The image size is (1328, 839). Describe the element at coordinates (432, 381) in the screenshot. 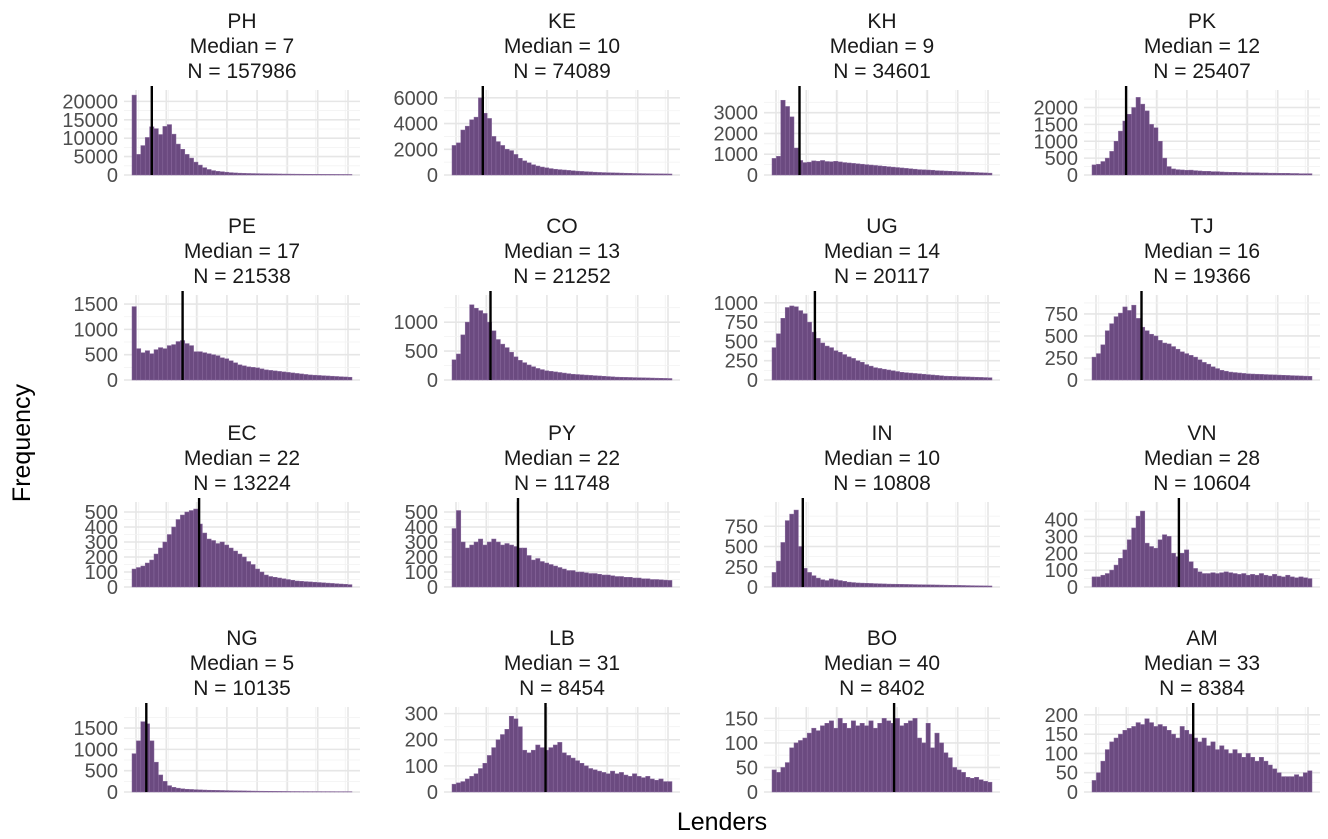

I see `panel-co-ytick-label: 0` at that location.